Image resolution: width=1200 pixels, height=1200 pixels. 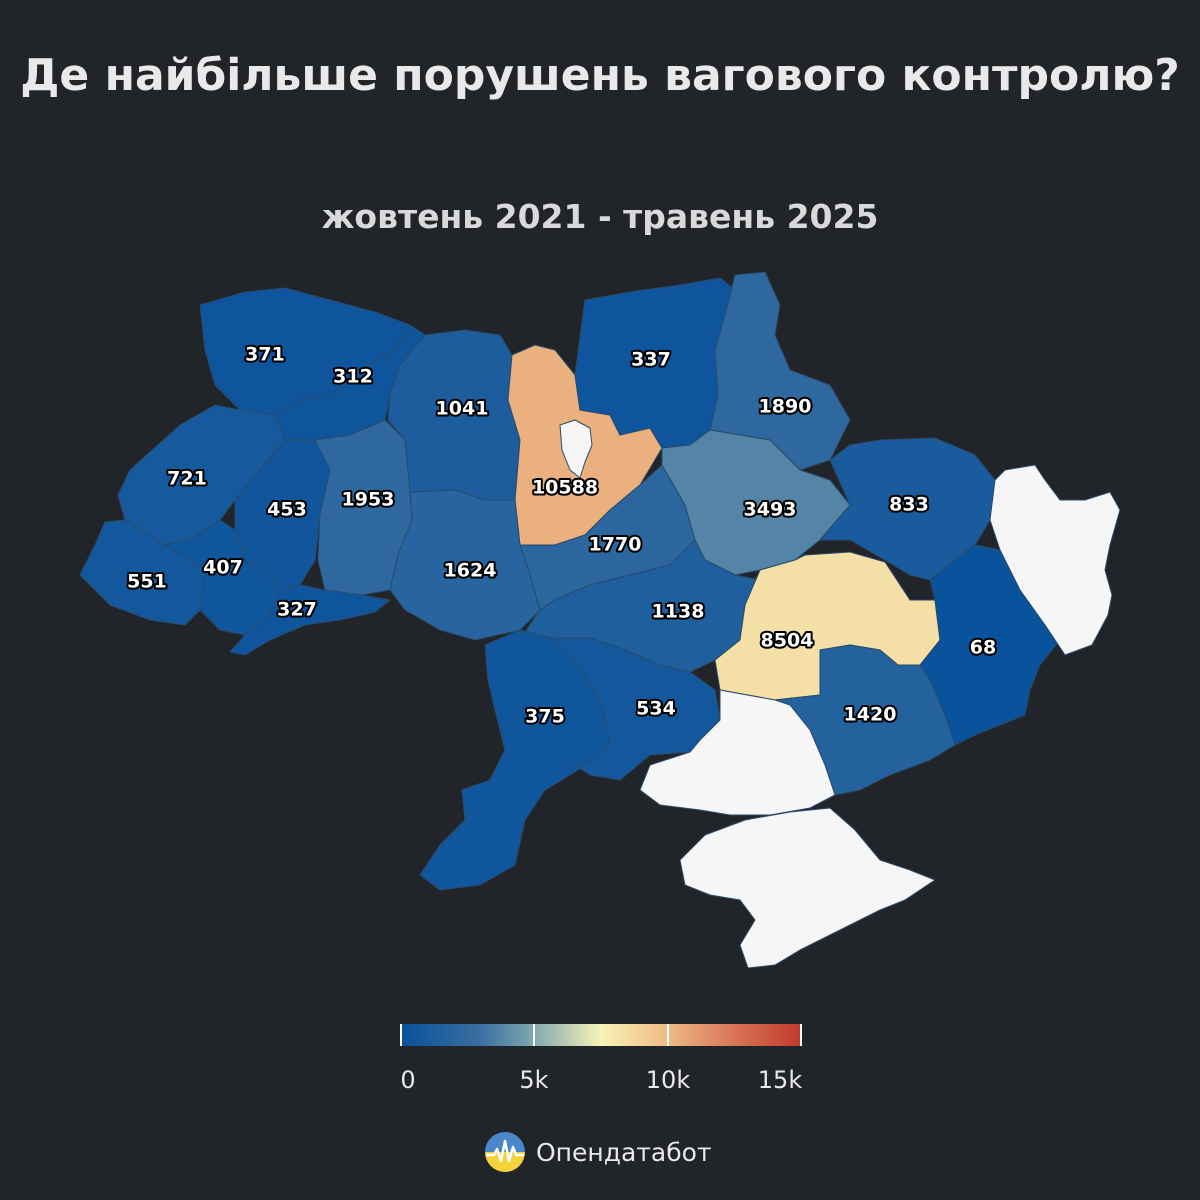 What do you see at coordinates (770, 510) in the screenshot?
I see `region-value-label-poltava: 3493` at bounding box center [770, 510].